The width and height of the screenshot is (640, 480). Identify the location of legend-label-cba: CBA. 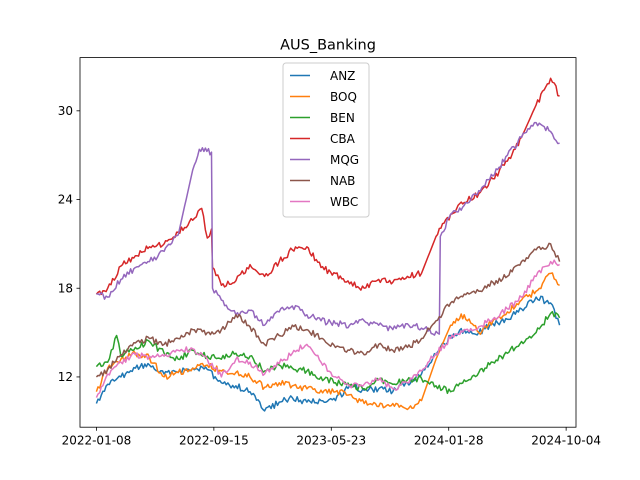
(343, 139).